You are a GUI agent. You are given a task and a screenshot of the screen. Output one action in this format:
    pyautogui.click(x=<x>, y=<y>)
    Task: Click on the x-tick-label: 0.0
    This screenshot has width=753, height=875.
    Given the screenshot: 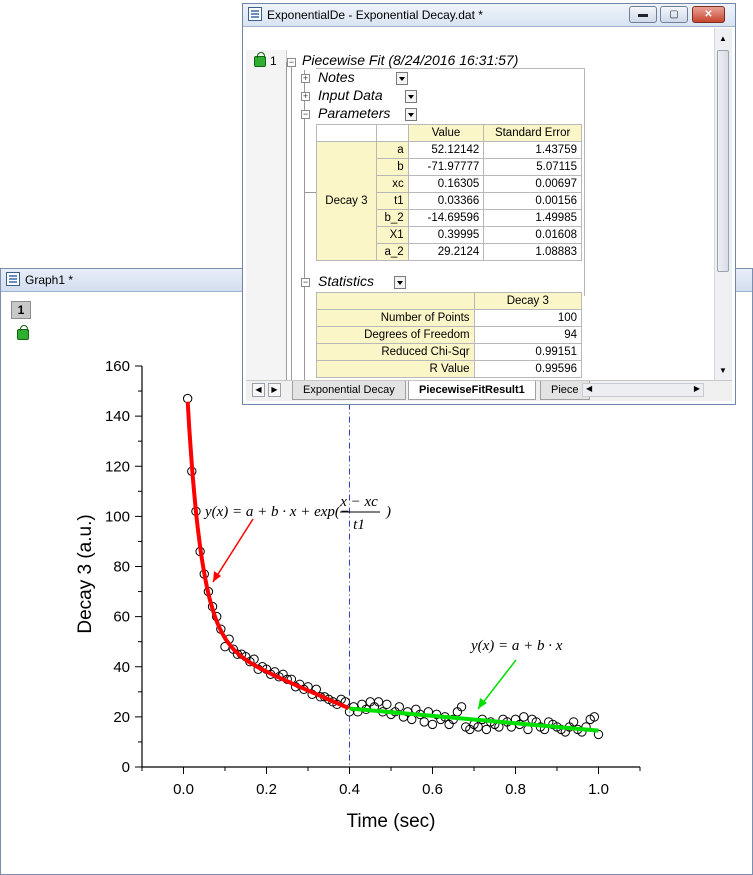 What is the action you would take?
    pyautogui.click(x=183, y=789)
    